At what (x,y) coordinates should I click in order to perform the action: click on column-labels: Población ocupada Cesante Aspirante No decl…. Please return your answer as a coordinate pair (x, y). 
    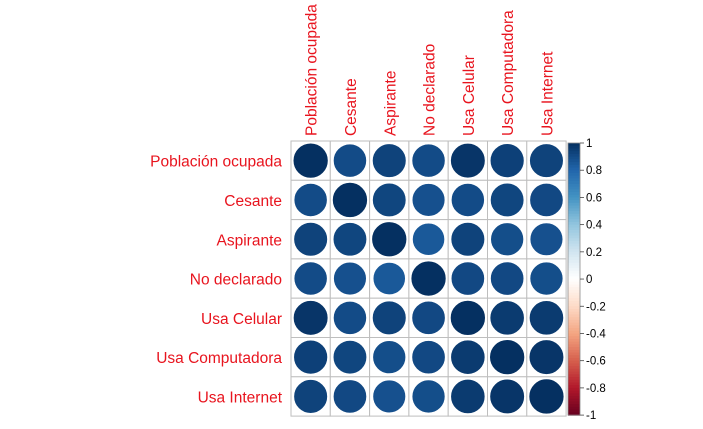
    Looking at the image, I should click on (430, 70).